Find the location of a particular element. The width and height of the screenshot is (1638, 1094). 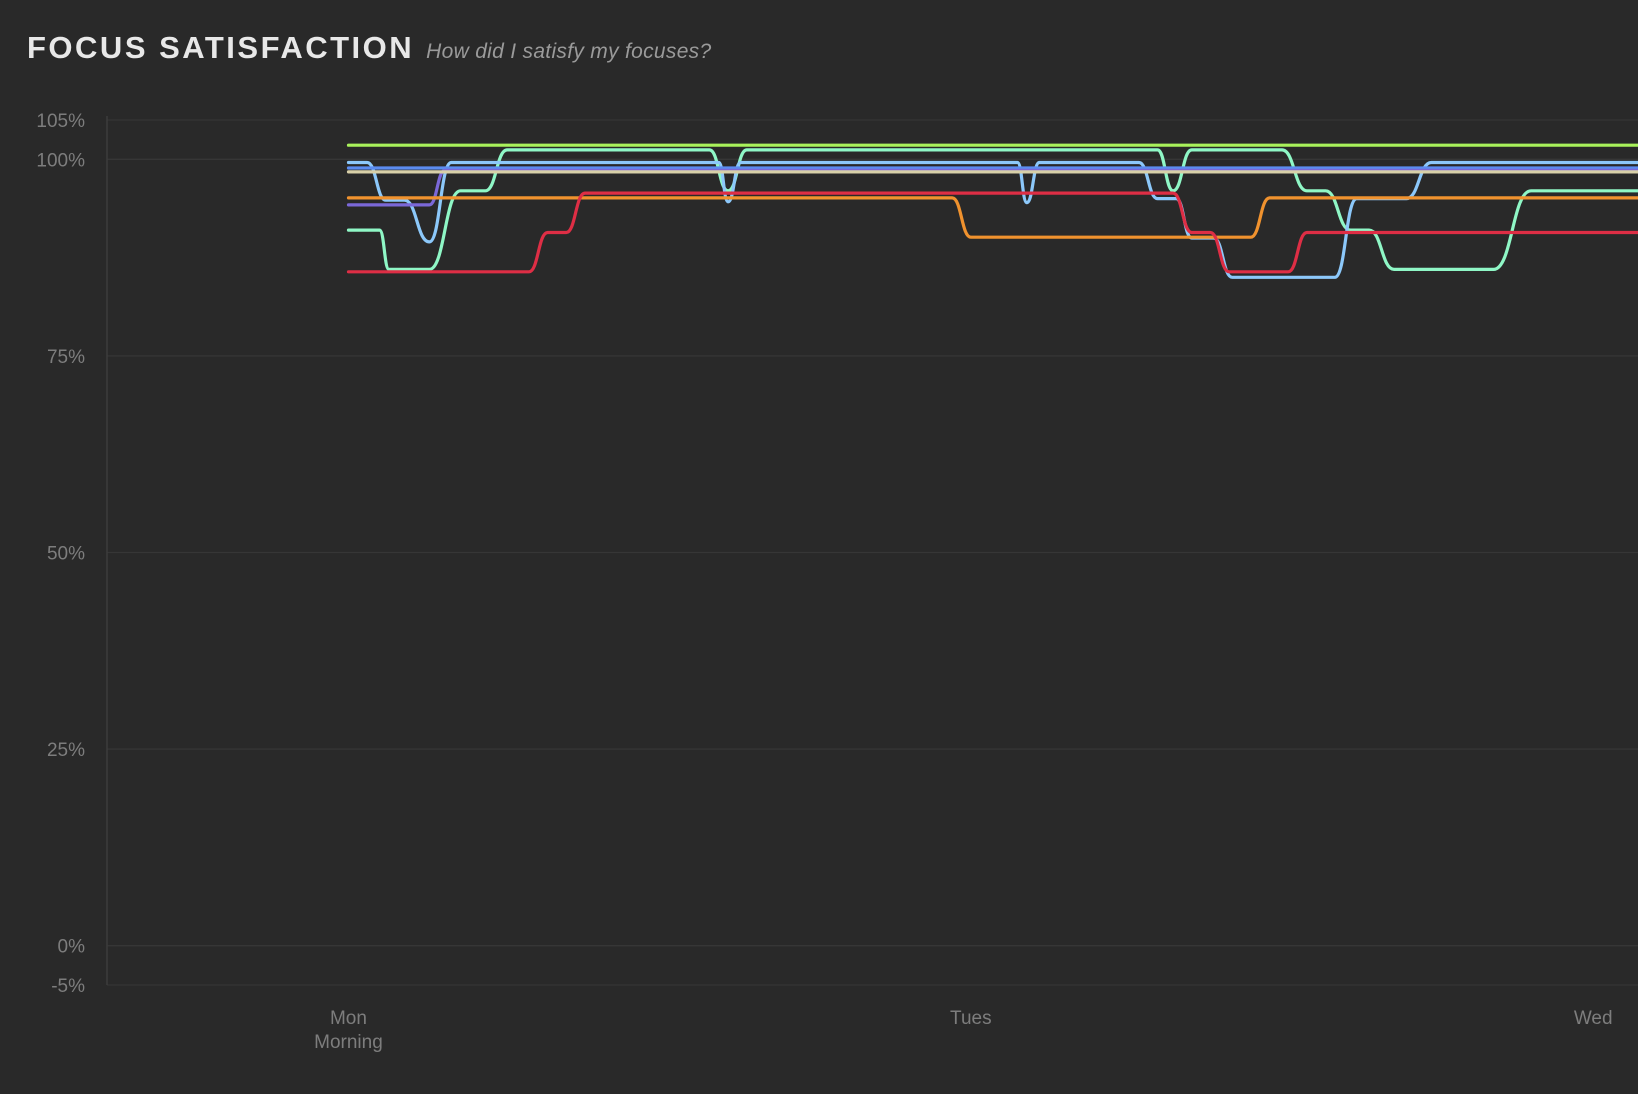

chart-title: FOCUS SATISFACTION is located at coordinates (221, 47).